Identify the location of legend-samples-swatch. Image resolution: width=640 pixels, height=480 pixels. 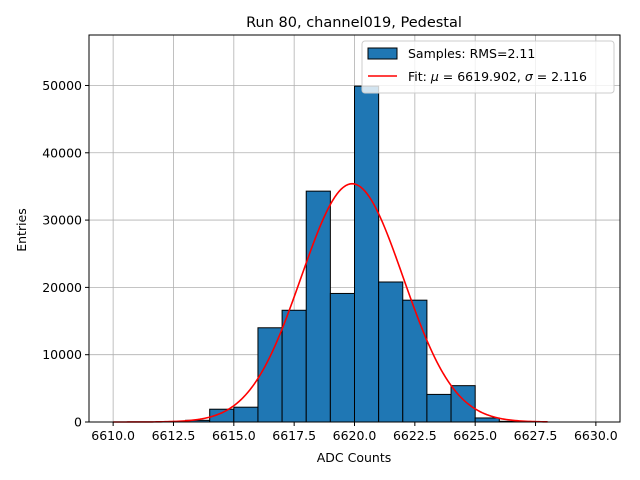
(382, 53).